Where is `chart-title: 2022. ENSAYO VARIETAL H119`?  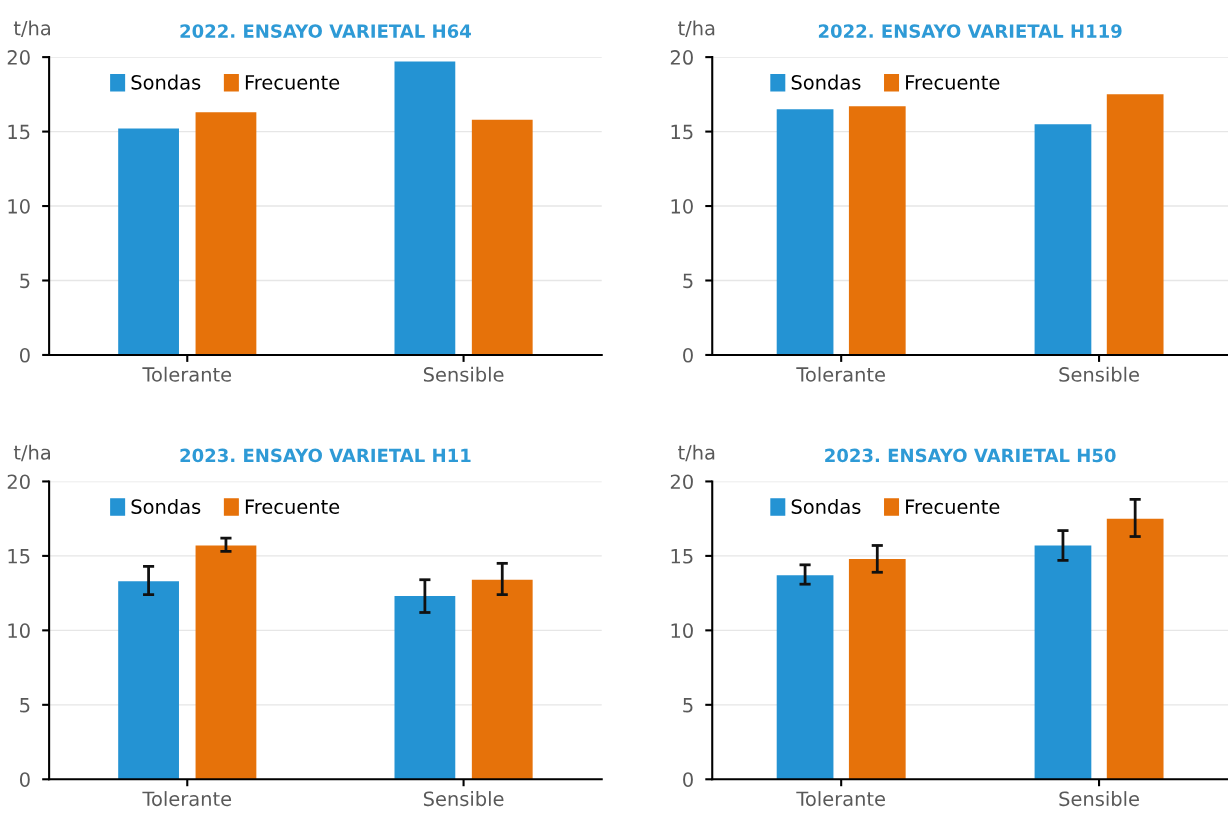
chart-title: 2022. ENSAYO VARIETAL H119 is located at coordinates (970, 31).